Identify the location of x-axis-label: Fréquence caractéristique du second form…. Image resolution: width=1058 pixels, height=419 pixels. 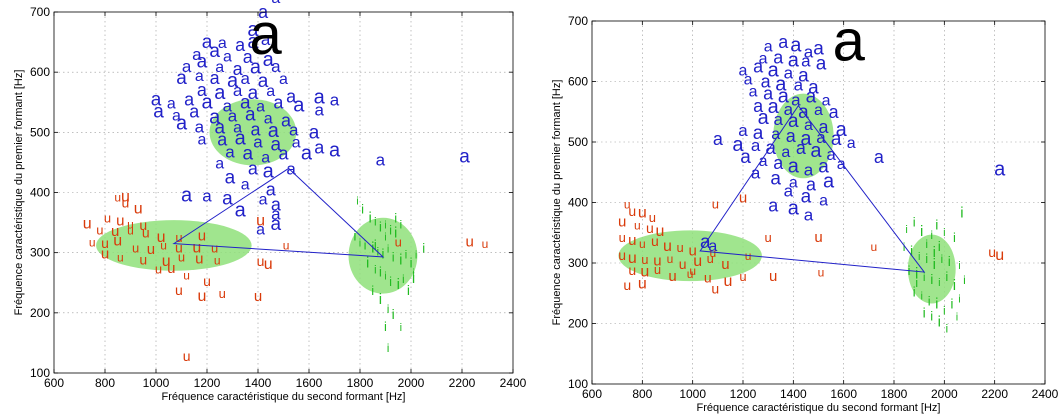
(284, 397).